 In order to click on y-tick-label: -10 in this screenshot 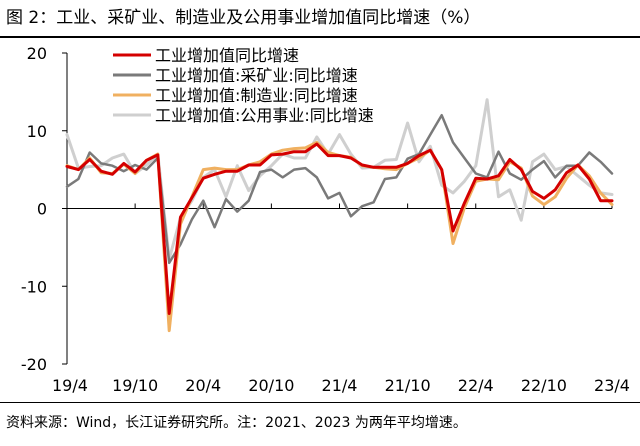, I will do `click(34, 286)`.